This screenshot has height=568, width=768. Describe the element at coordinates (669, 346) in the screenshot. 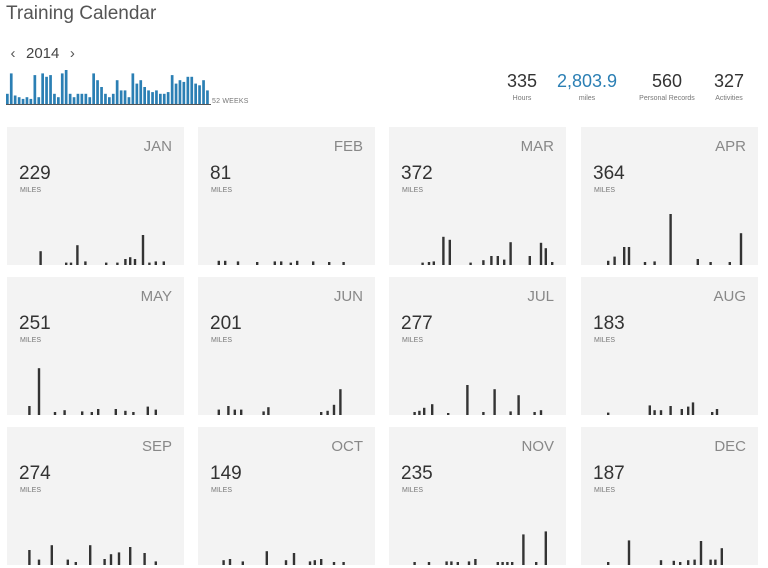

I see `month-card-aug: AUG 183 MILES` at that location.